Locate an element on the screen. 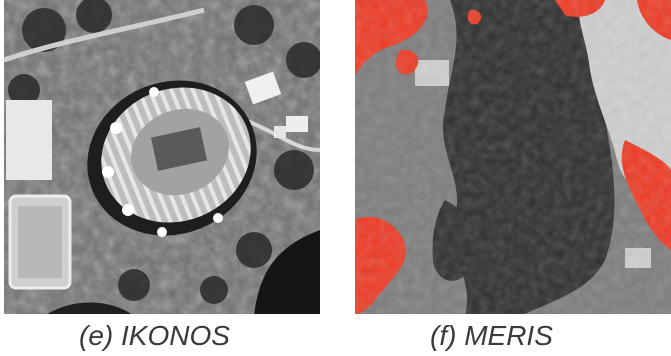 This screenshot has width=671, height=356. ikonos-caption: (e) IKONOS is located at coordinates (154, 335).